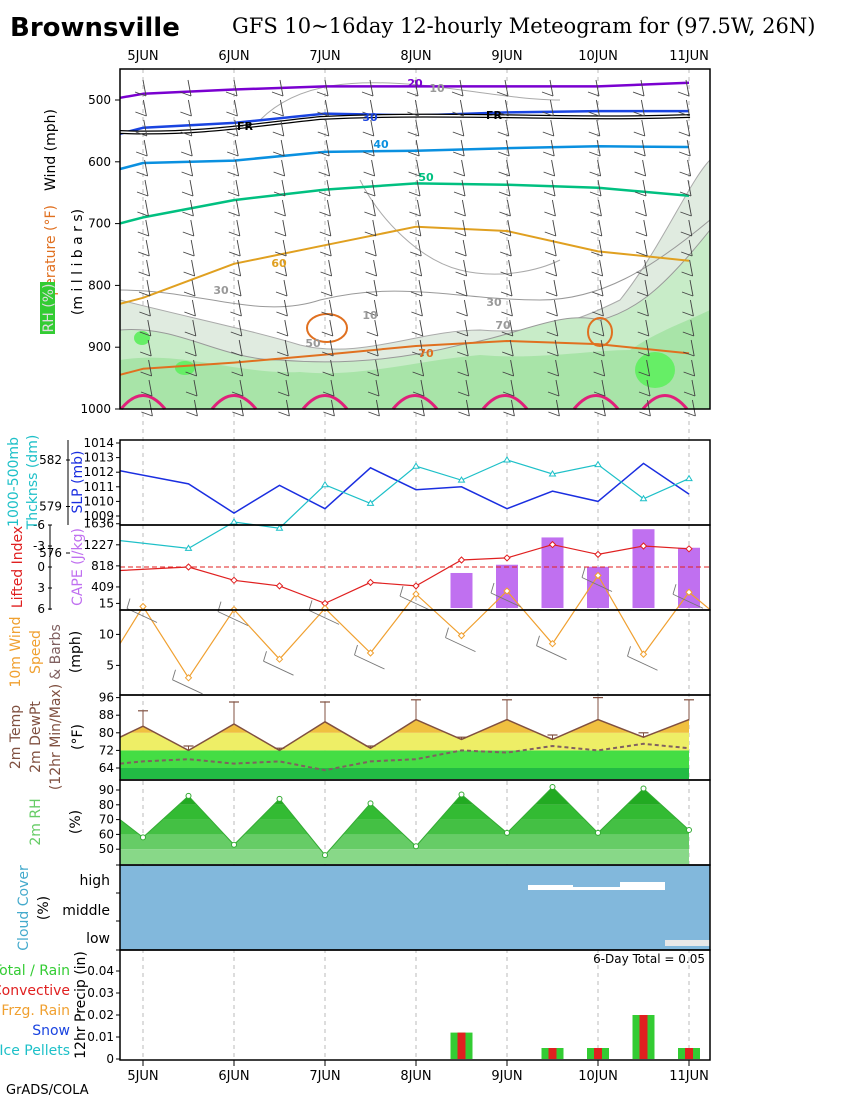 The image size is (850, 1100). Describe the element at coordinates (35, 971) in the screenshot. I see `precip-legend-item: Total / Rain` at that location.